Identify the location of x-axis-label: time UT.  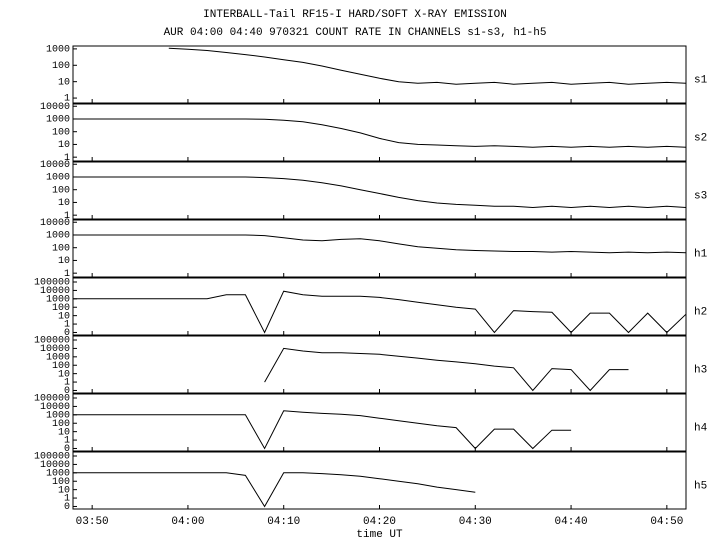
(379, 535).